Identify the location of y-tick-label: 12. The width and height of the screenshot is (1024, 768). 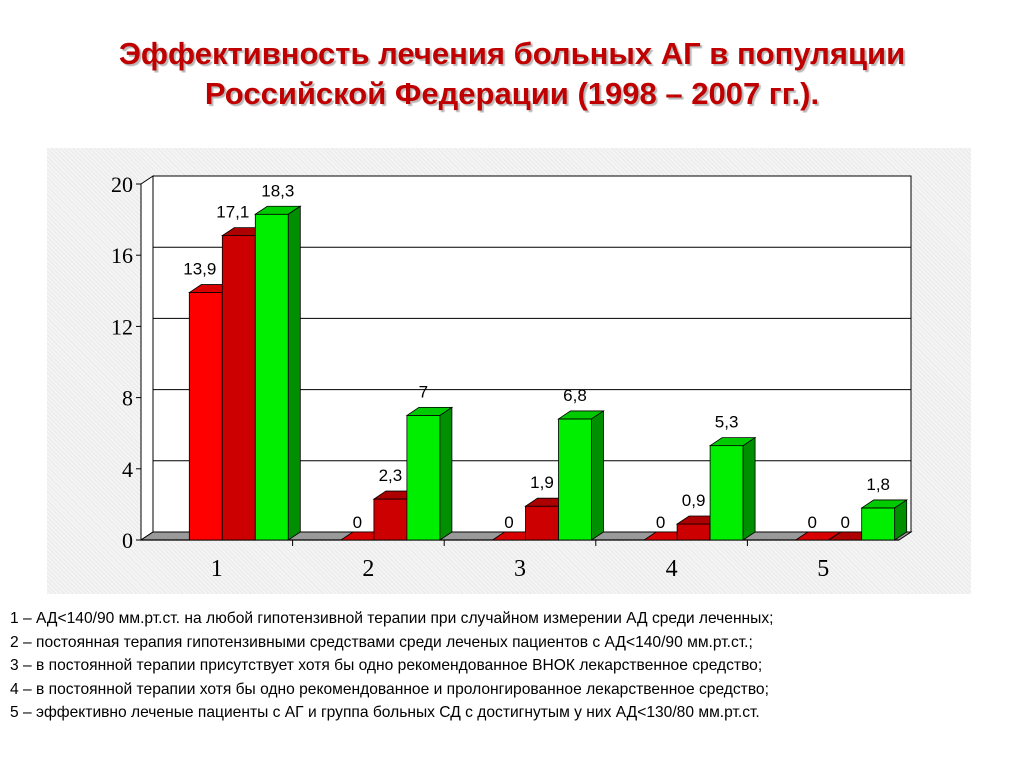
(122, 326).